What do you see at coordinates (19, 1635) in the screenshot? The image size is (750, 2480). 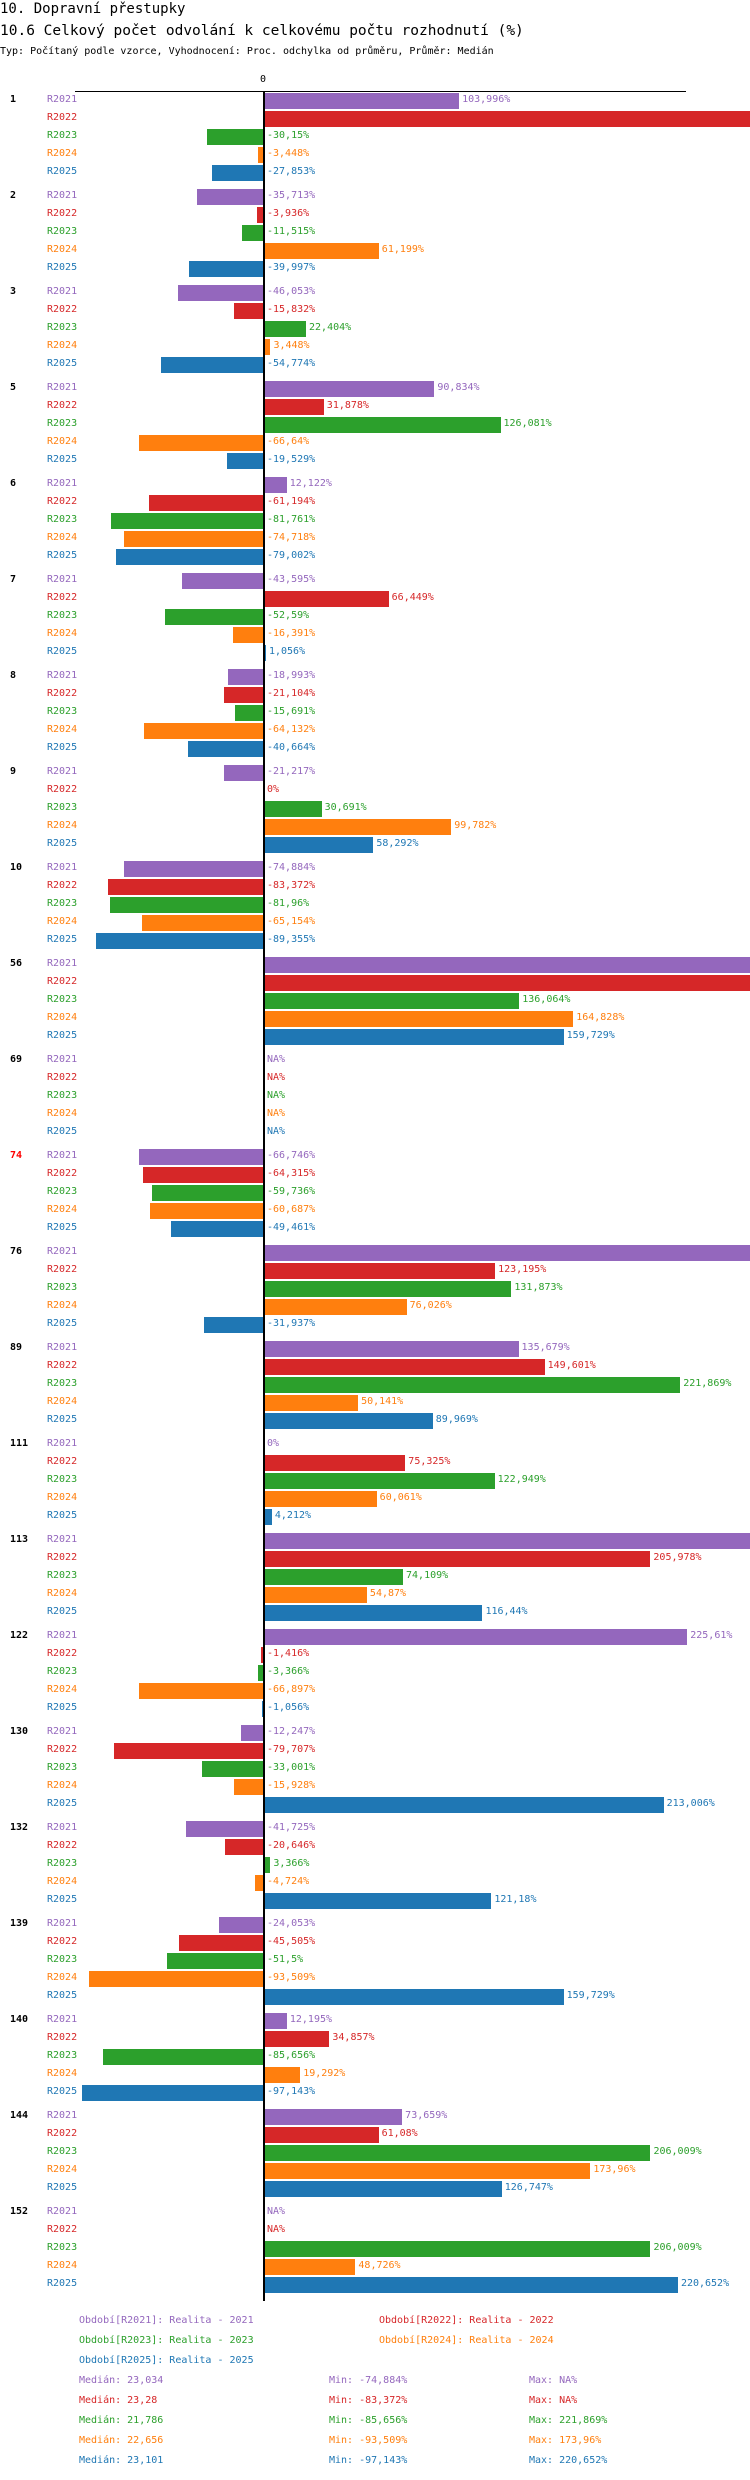 I see `group-label: 122` at bounding box center [19, 1635].